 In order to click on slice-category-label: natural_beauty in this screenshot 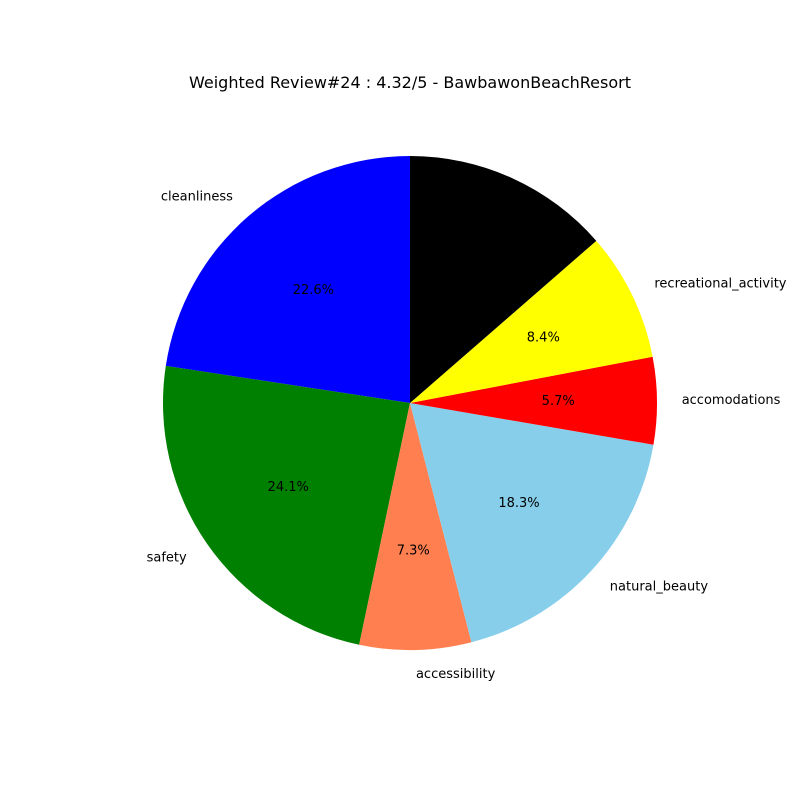, I will do `click(659, 587)`.